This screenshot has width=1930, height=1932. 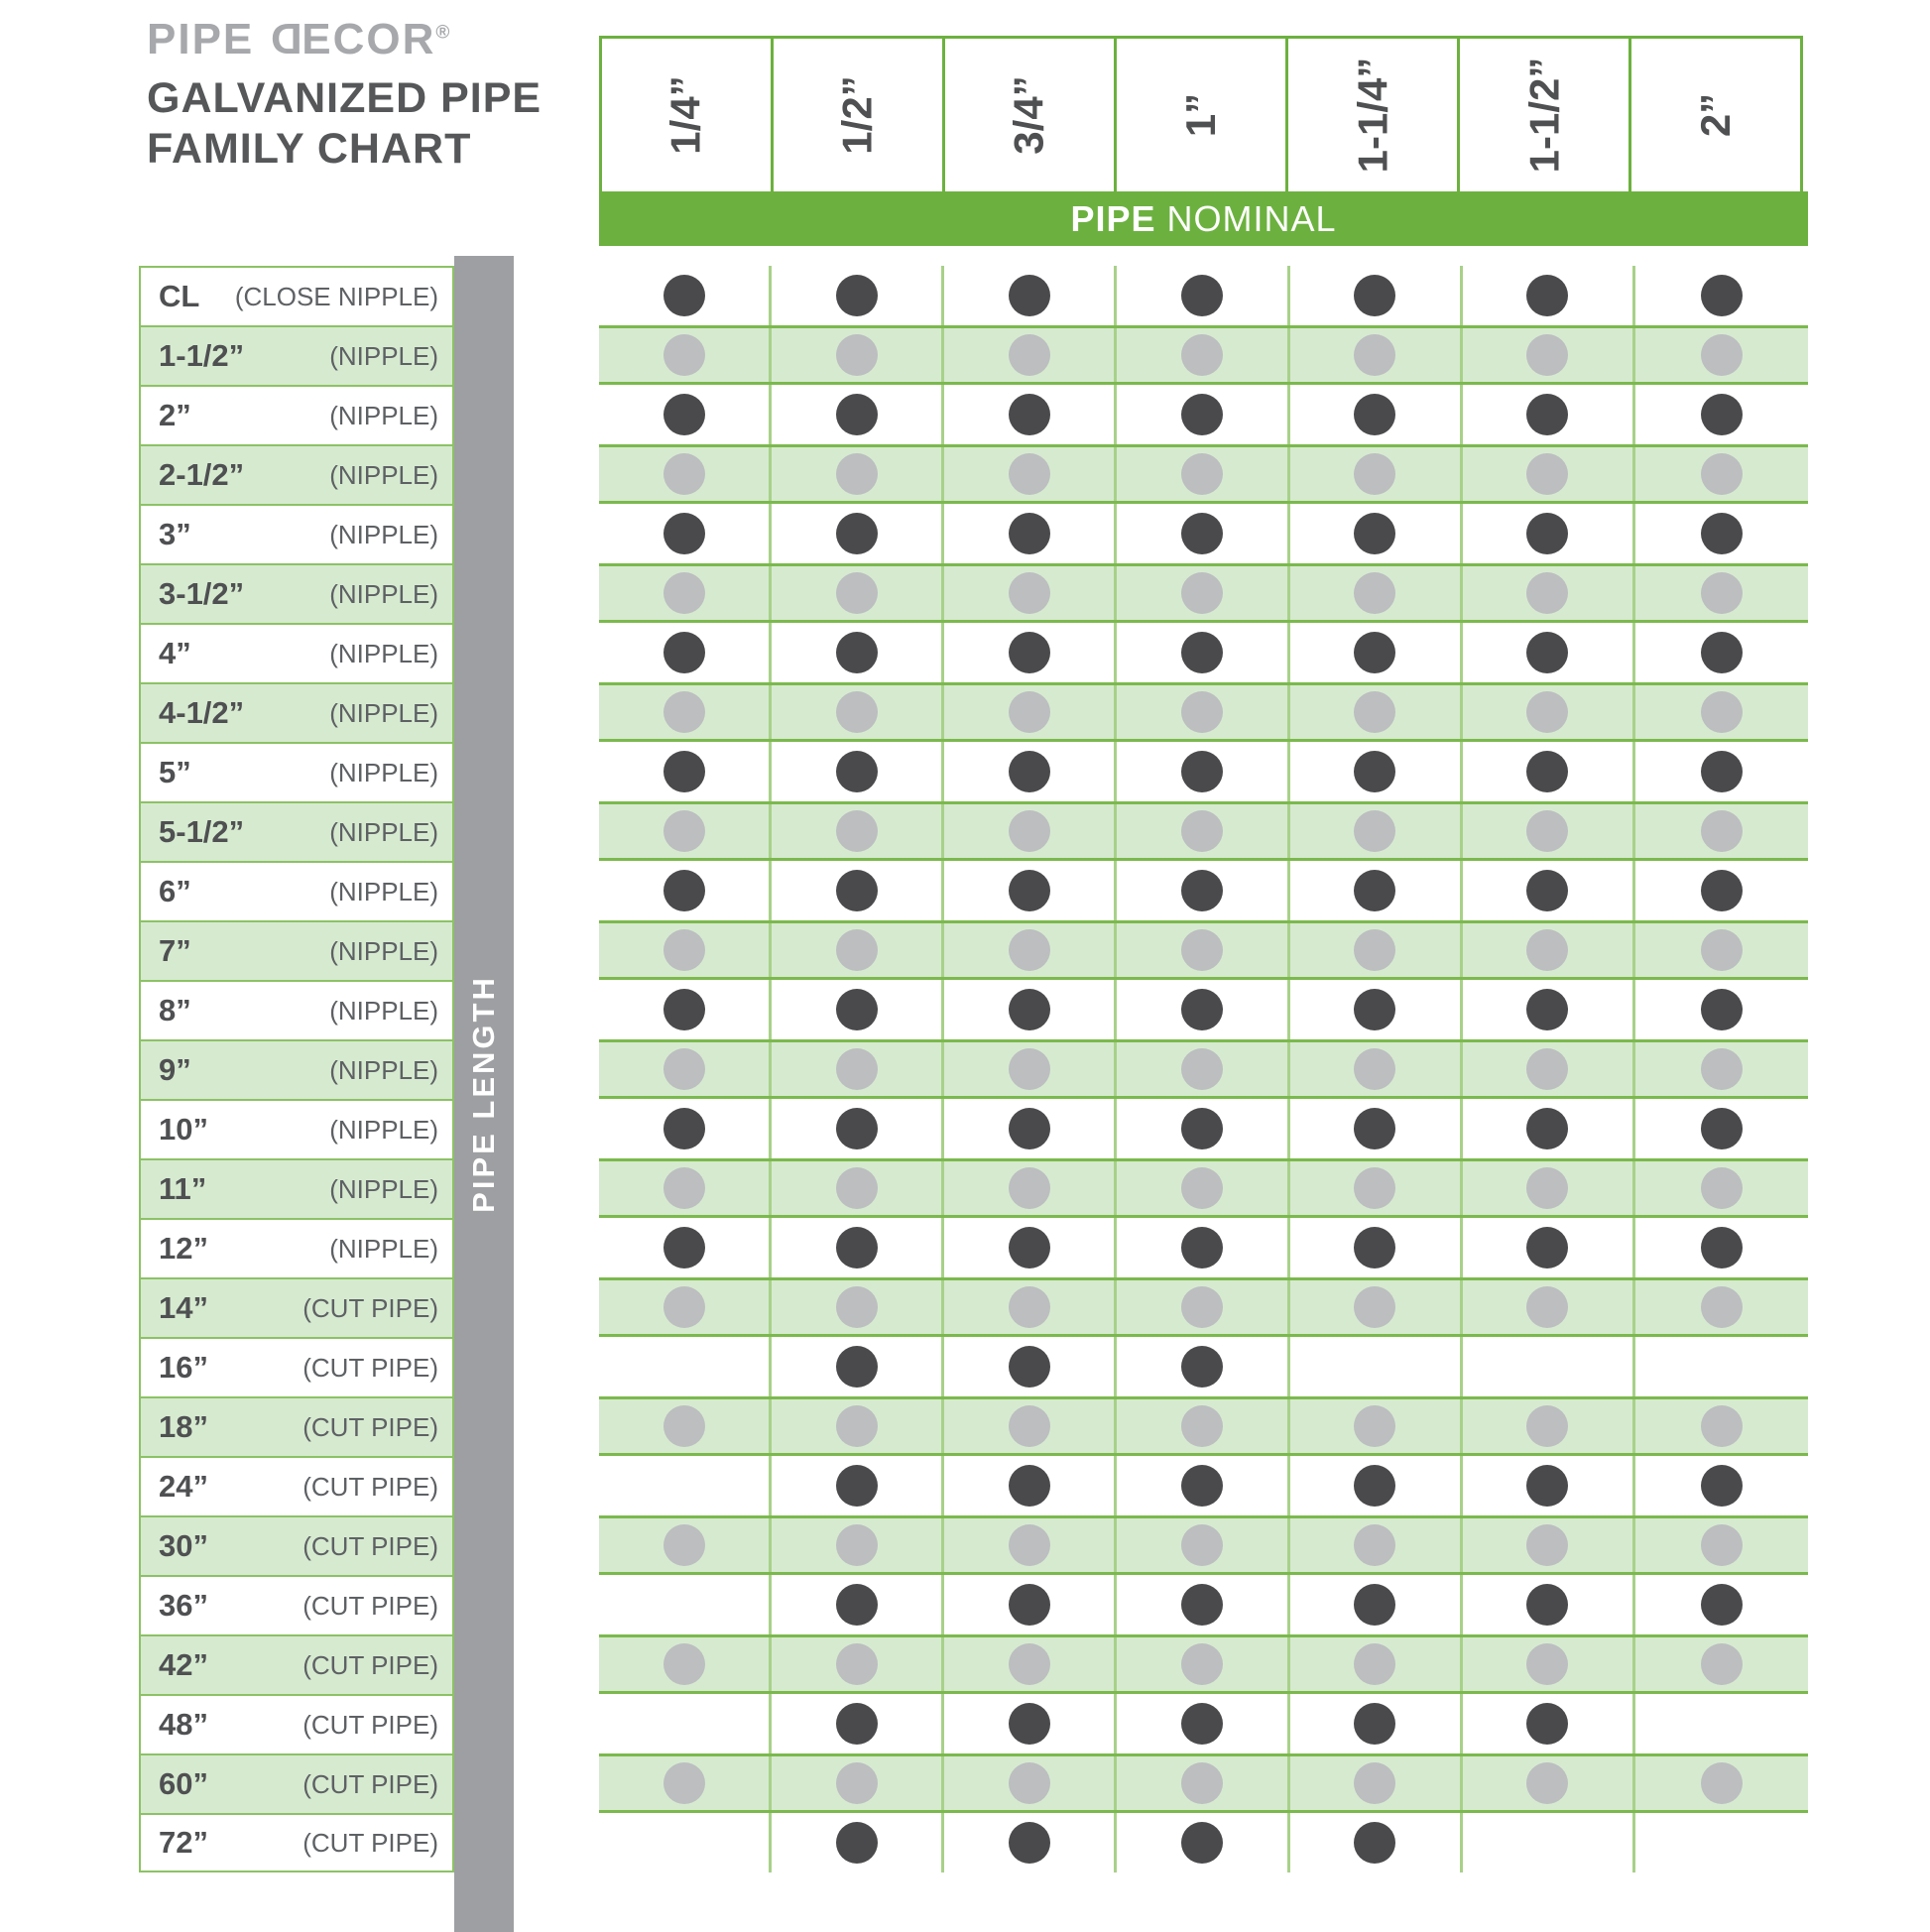 What do you see at coordinates (183, 1129) in the screenshot?
I see `row-label-size: 10”` at bounding box center [183, 1129].